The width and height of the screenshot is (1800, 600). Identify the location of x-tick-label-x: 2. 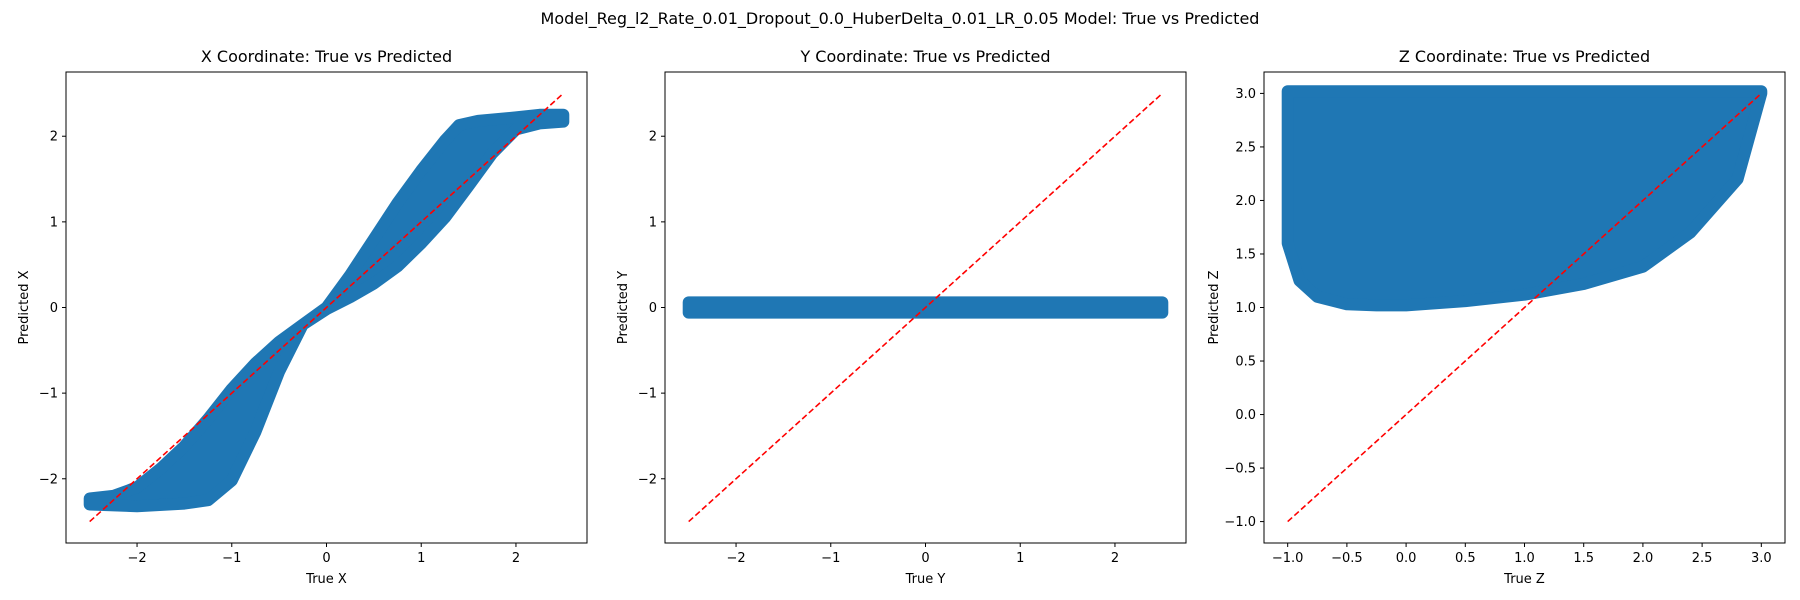
(516, 558).